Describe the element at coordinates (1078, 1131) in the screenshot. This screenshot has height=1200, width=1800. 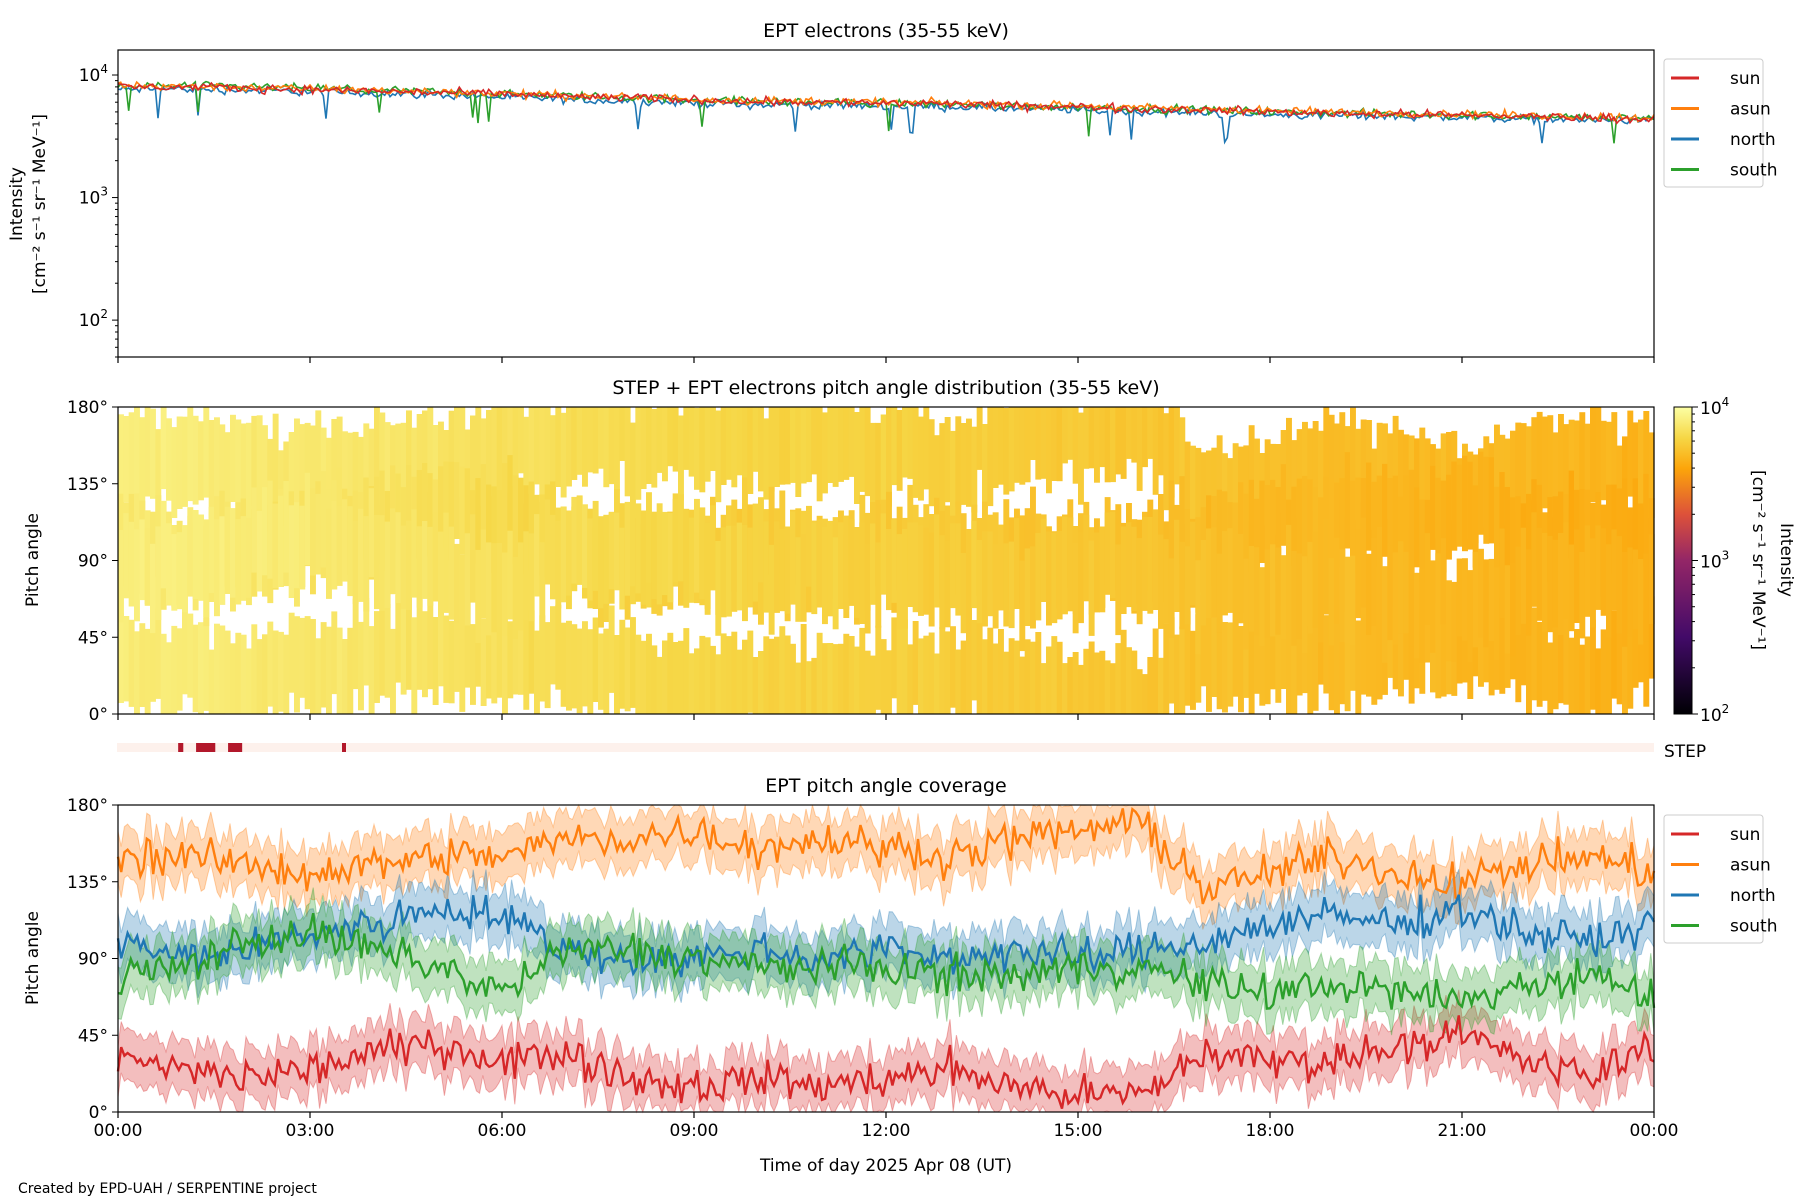
I see `x-tick-label: 15:00` at that location.